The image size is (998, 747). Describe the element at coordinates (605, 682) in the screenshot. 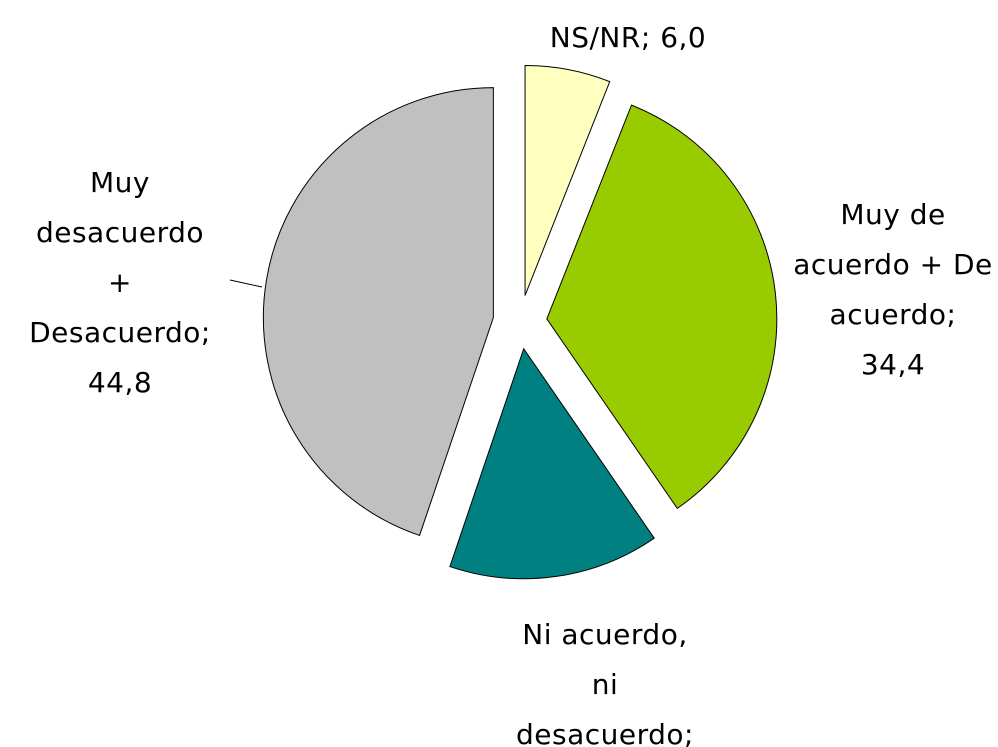

I see `category-label: Ni acuerdo, ni desacuerdo;` at that location.